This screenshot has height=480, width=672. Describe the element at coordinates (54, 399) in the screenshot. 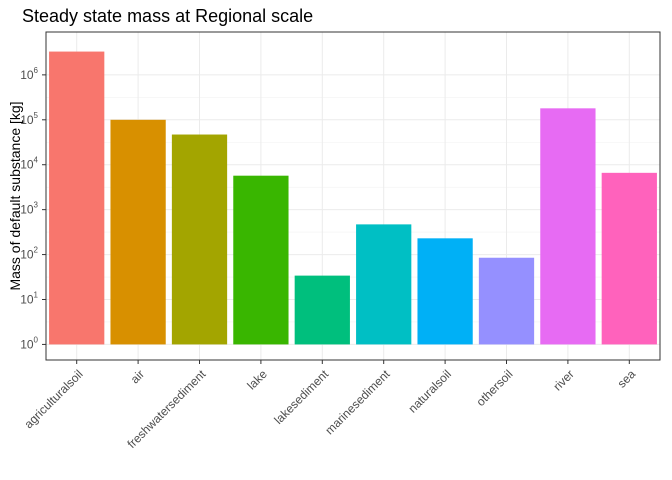

I see `x-tick-label: agriculturalsoil` at that location.